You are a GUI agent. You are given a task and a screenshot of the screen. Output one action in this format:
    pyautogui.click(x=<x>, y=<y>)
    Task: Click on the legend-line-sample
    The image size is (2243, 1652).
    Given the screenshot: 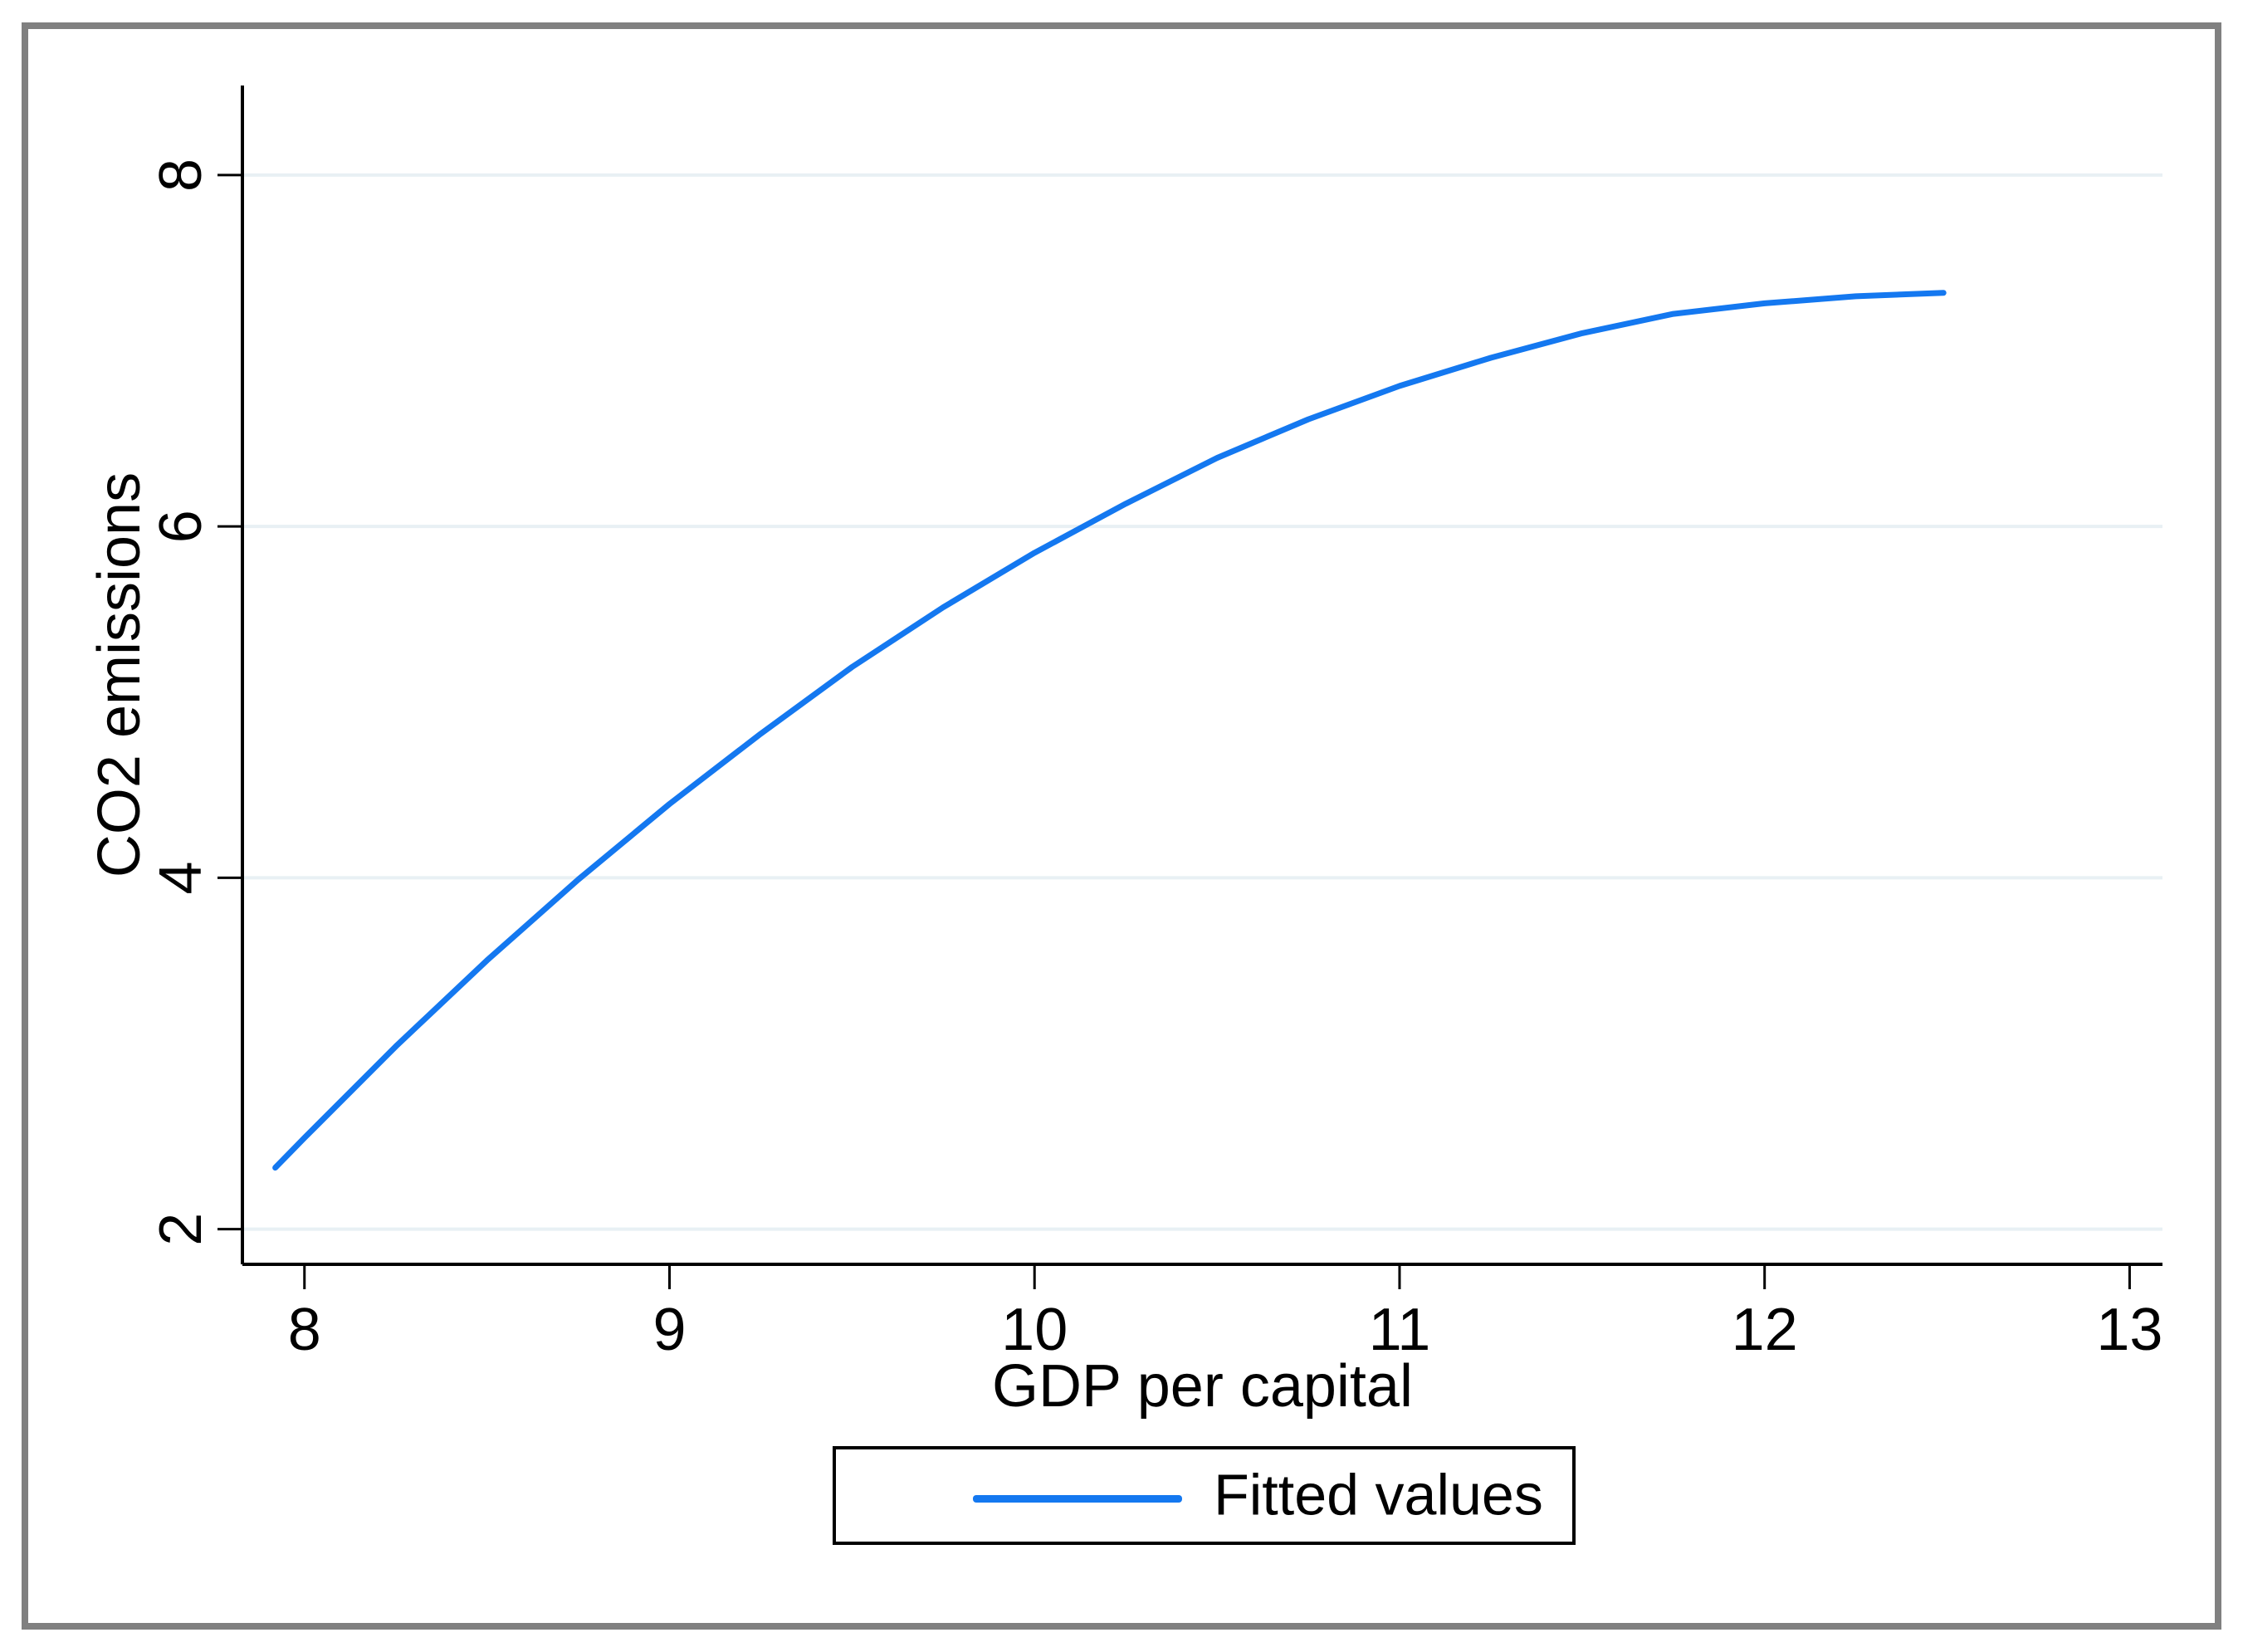 What is the action you would take?
    pyautogui.click(x=1077, y=1499)
    